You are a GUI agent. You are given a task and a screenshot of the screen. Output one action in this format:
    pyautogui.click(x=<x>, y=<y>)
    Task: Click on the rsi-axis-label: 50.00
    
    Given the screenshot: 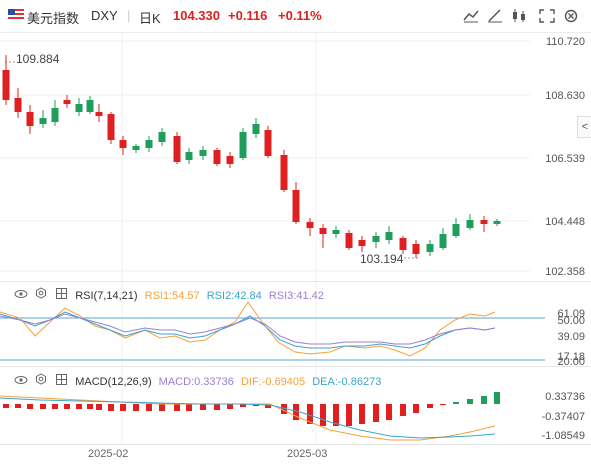 What is the action you would take?
    pyautogui.click(x=571, y=321)
    